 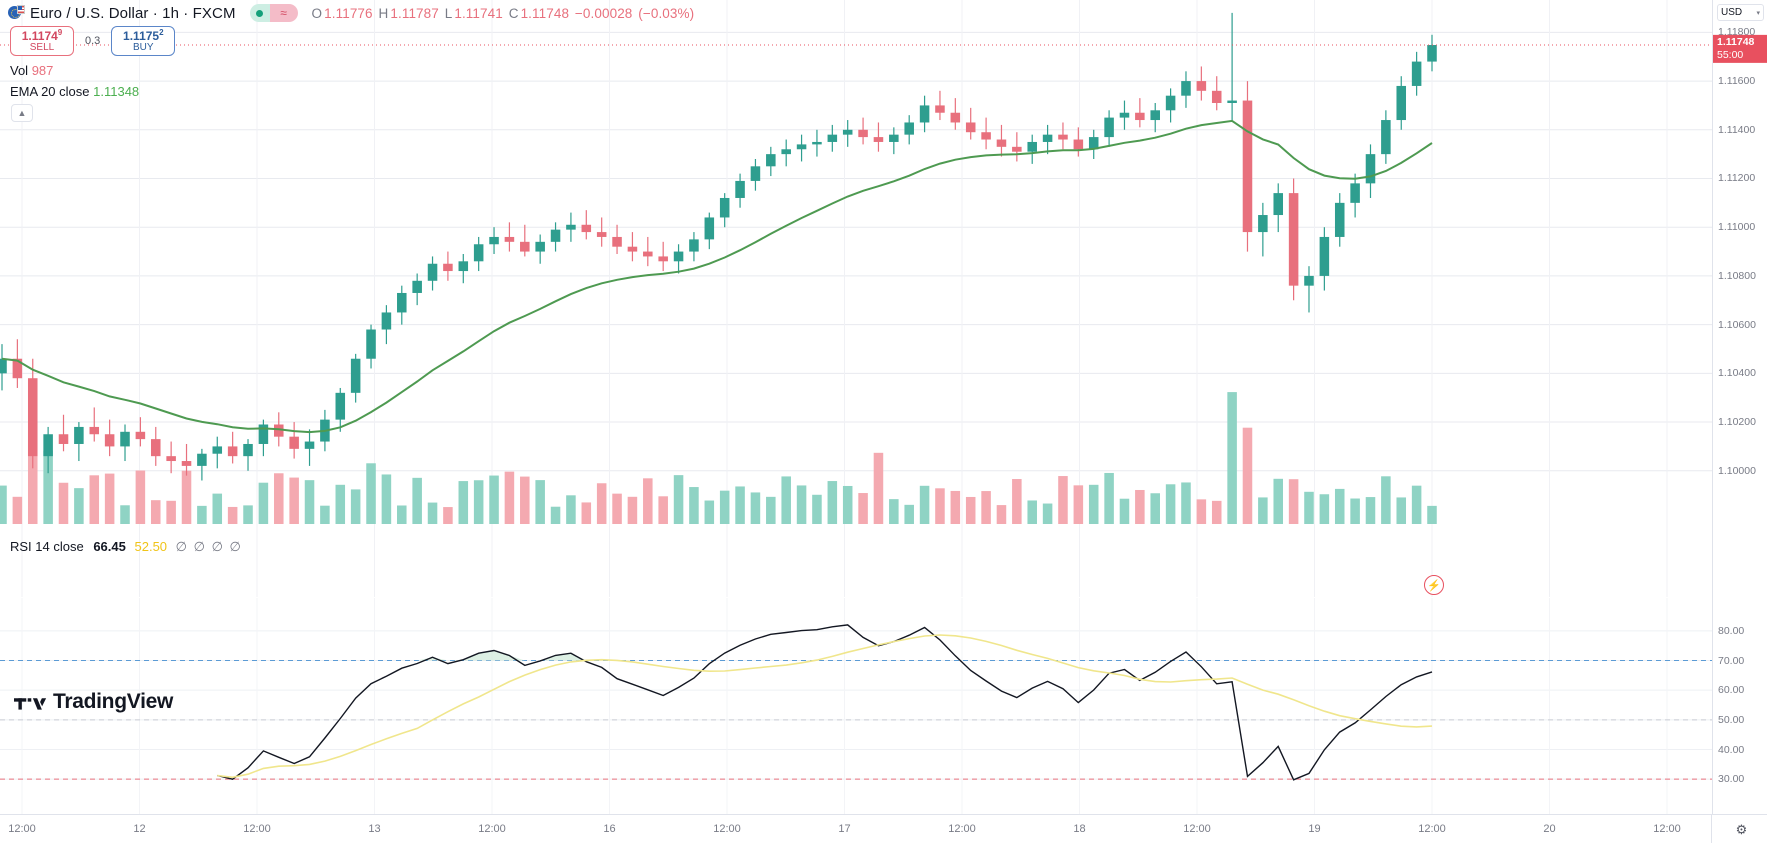 What do you see at coordinates (1731, 660) in the screenshot?
I see `rsi-axis-label: 70.00` at bounding box center [1731, 660].